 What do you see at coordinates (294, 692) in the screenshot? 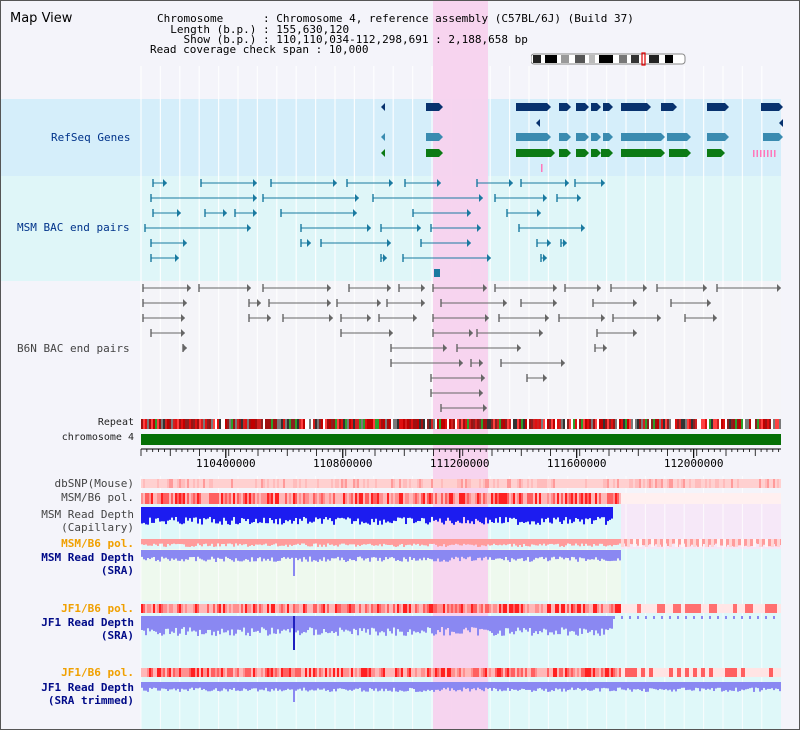
I see `jf1-depth-trimmed-spike` at bounding box center [294, 692].